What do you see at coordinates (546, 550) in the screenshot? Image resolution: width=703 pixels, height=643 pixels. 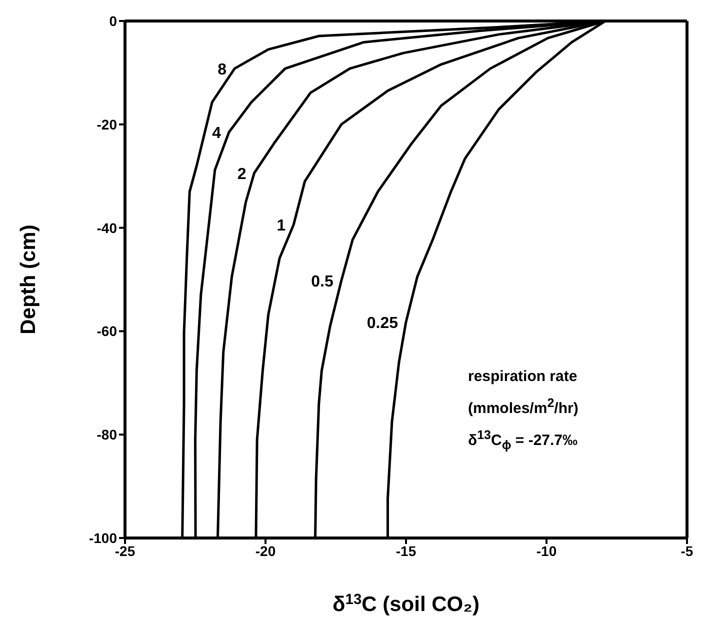 I see `x-tick-label: -10` at bounding box center [546, 550].